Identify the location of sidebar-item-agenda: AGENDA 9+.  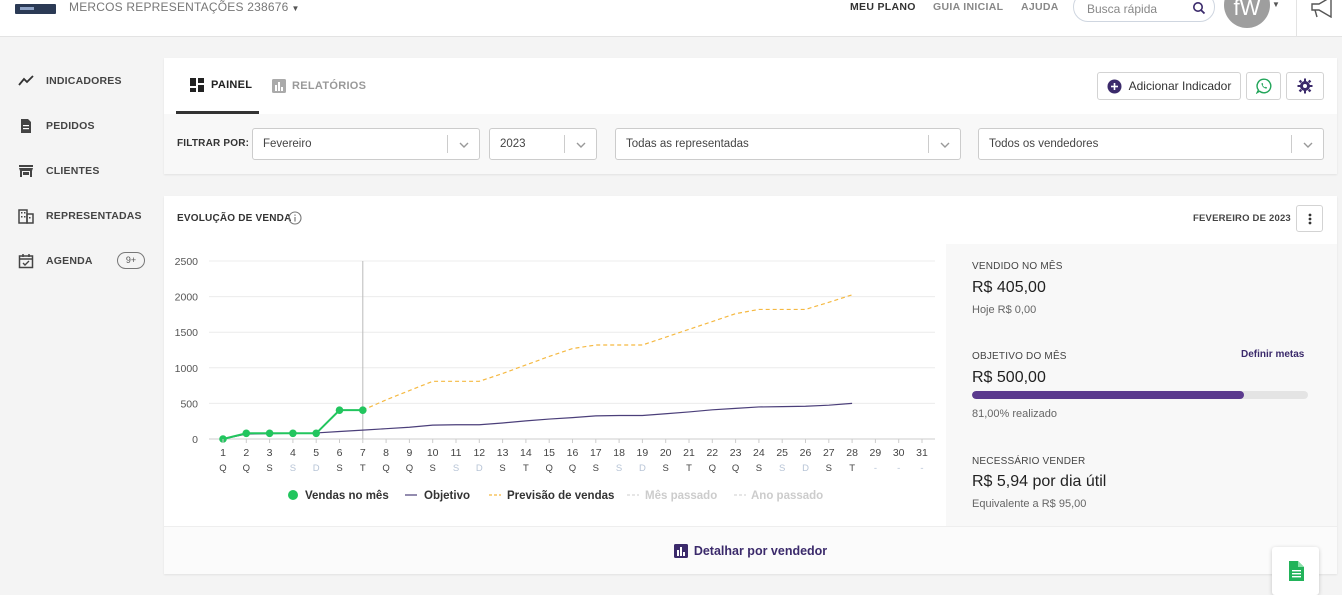
(81, 261).